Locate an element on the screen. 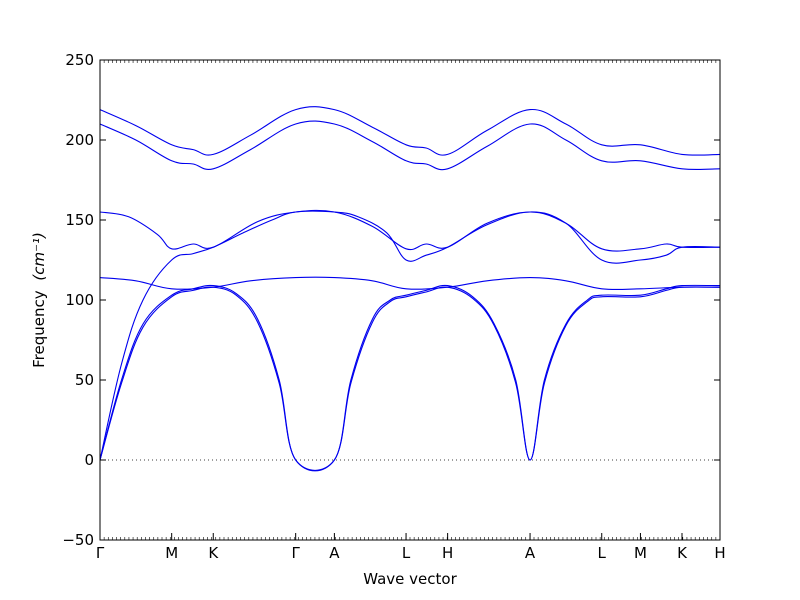 The height and width of the screenshot is (600, 800). y-tick-label: 250 is located at coordinates (79, 60).